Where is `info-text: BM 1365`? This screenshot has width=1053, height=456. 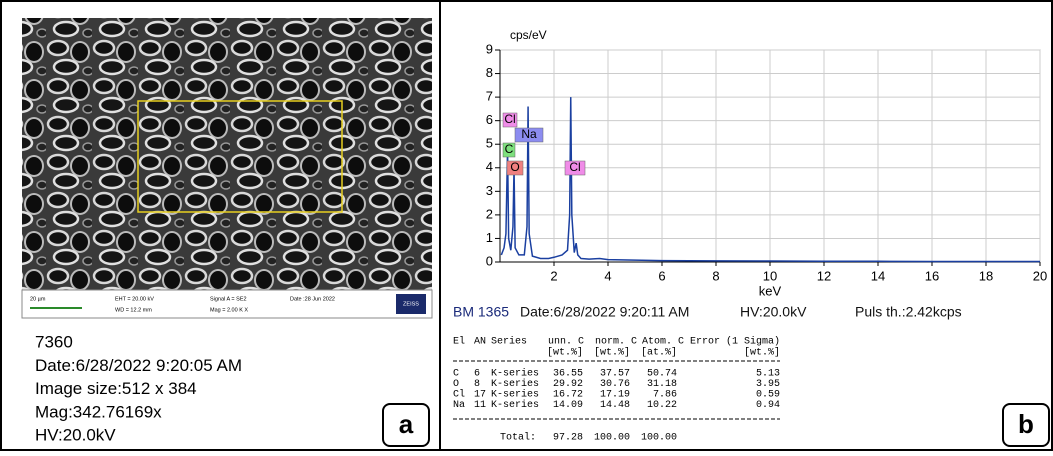
info-text: BM 1365 is located at coordinates (481, 312).